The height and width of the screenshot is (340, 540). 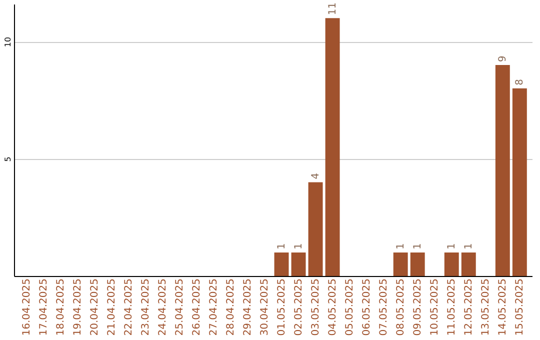 I want to click on x-tick-label: 11.05.2025, so click(x=452, y=307).